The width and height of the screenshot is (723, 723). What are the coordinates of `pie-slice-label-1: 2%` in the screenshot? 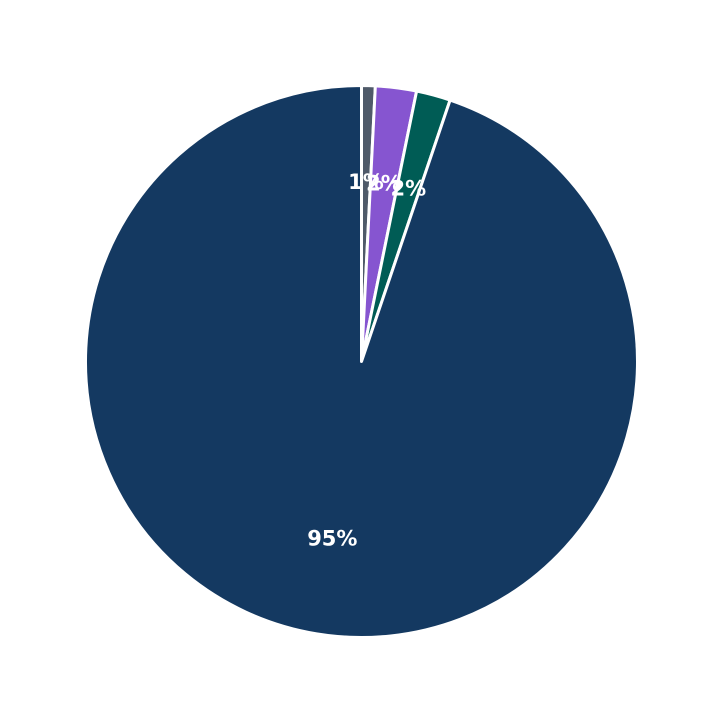 It's located at (384, 184).